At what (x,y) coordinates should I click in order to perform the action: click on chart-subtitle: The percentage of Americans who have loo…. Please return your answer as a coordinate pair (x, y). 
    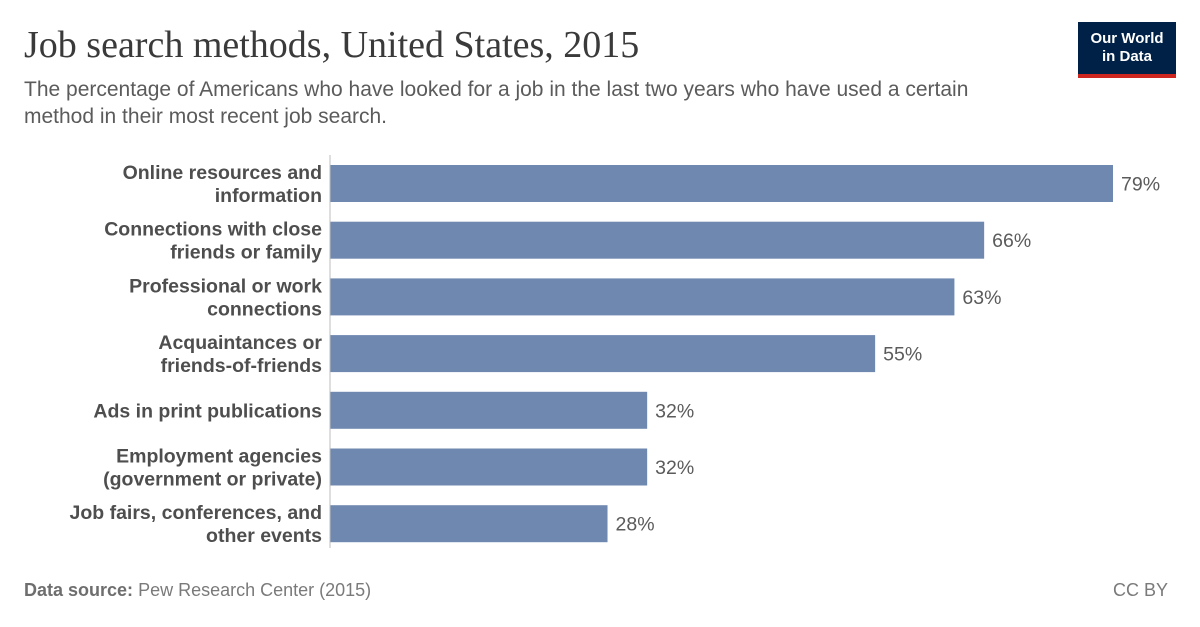
    Looking at the image, I should click on (496, 103).